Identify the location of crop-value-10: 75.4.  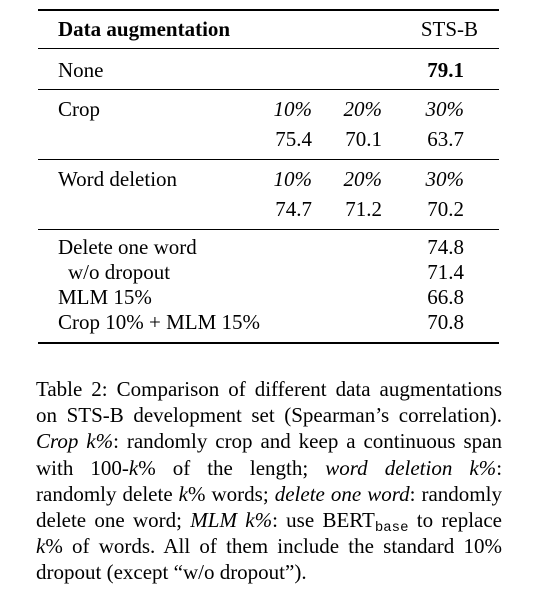
(293, 139).